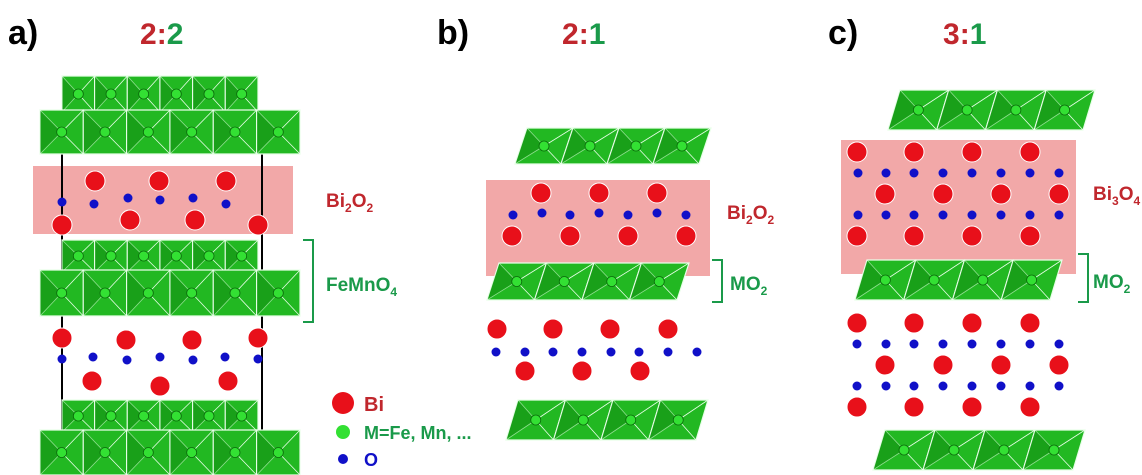 This screenshot has height=475, width=1142. I want to click on layer-bracket, so click(308, 281).